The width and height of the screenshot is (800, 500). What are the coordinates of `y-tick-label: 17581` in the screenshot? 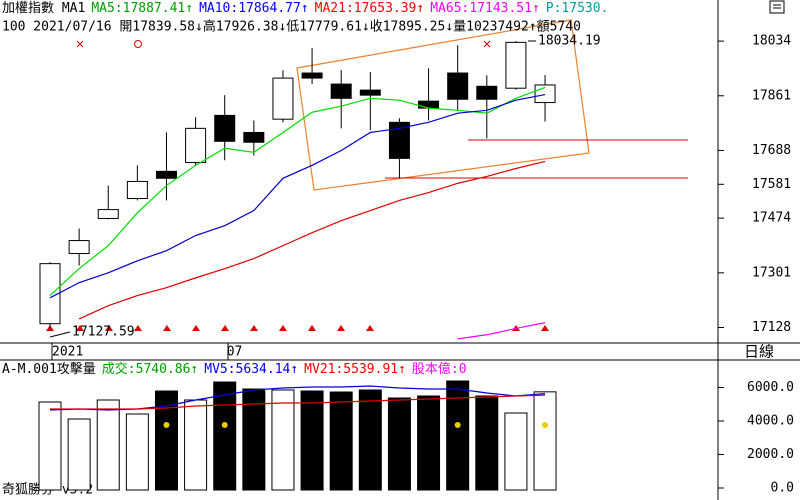 It's located at (771, 184).